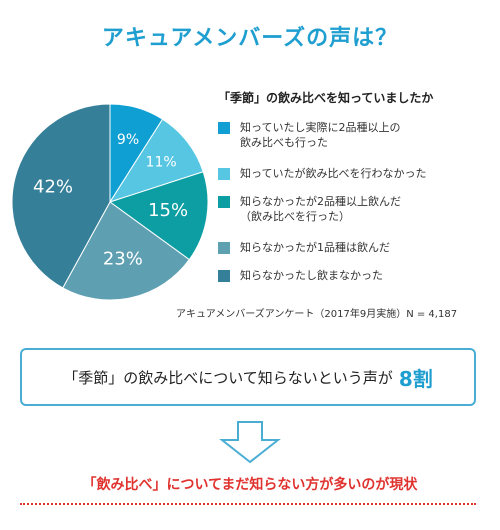 The height and width of the screenshot is (530, 500). I want to click on dotted-divider, so click(248, 504).